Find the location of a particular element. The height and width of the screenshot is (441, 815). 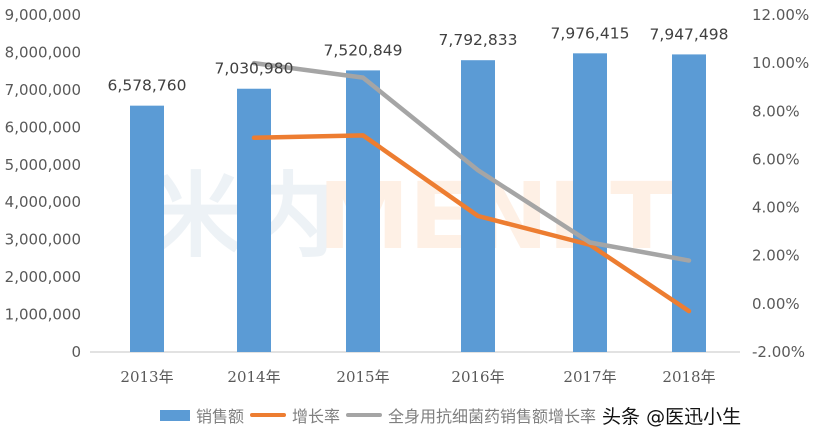

left-axis-tick: 3,000,000 is located at coordinates (43, 240).